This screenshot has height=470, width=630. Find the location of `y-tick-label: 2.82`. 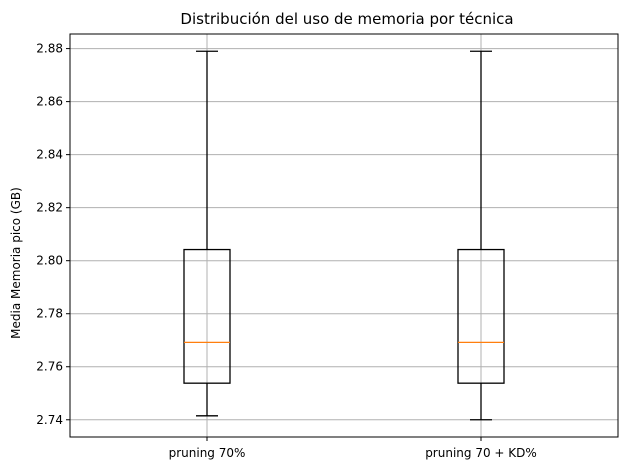

y-tick-label: 2.82 is located at coordinates (49, 208).